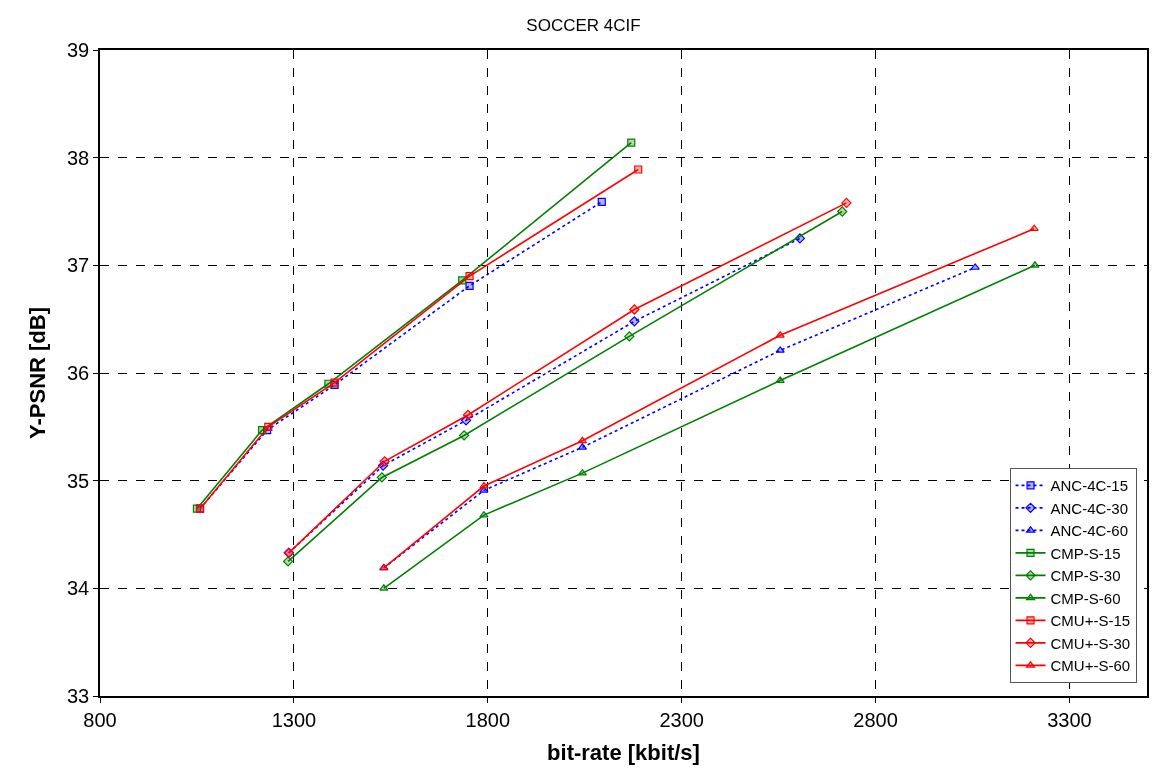  What do you see at coordinates (488, 719) in the screenshot?
I see `x-tick-label: 1800` at bounding box center [488, 719].